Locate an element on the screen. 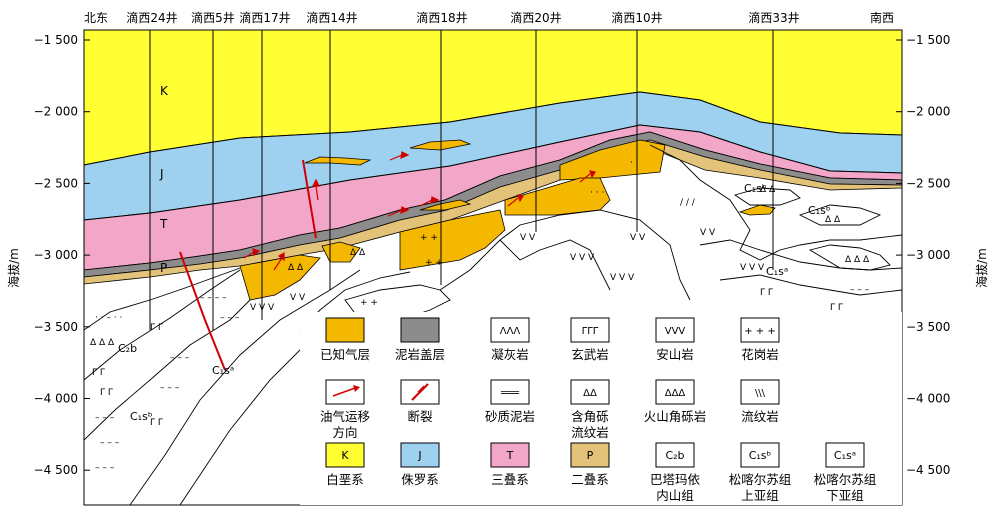 The width and height of the screenshot is (1000, 514). well-label: 滴西17井 is located at coordinates (264, 17).